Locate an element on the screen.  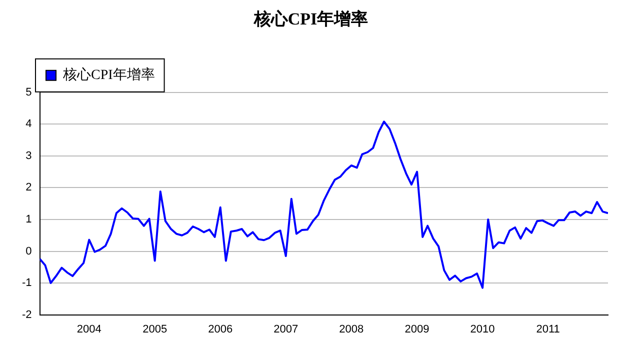
x-tick-label: 2011 is located at coordinates (548, 329).